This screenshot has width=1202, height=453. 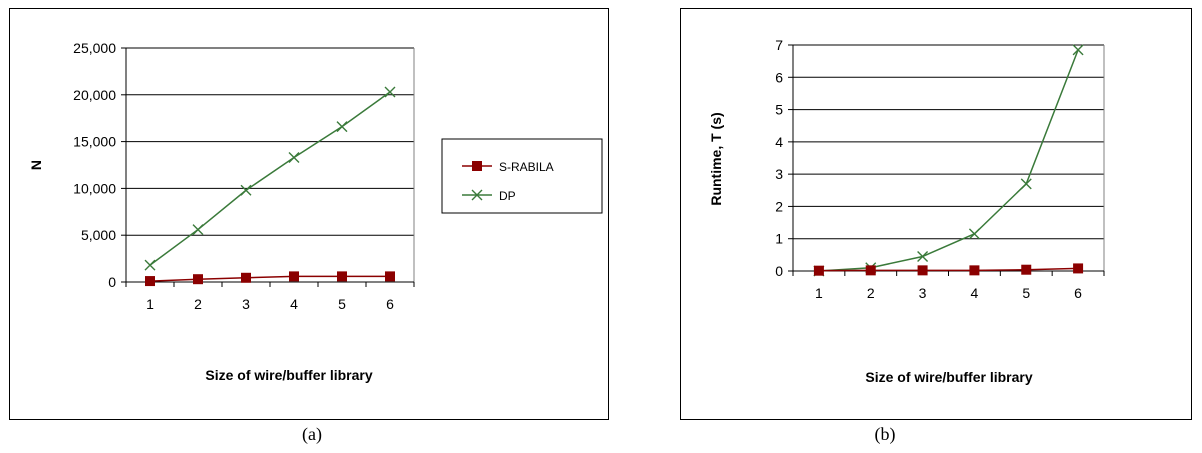 I want to click on y-tick-label: 7, so click(x=779, y=45).